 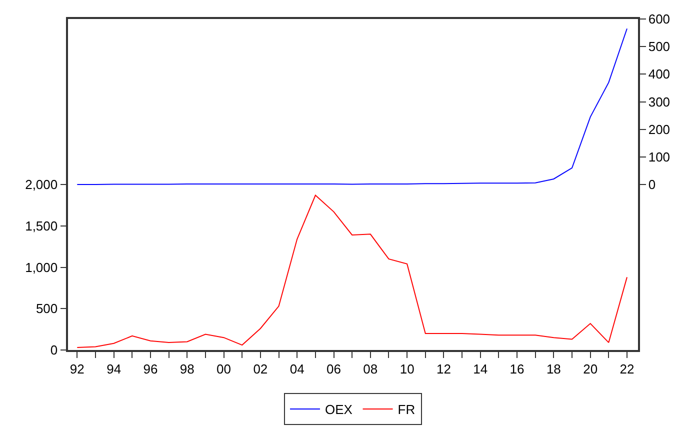 What do you see at coordinates (339, 410) in the screenshot?
I see `legend-label: OEX` at bounding box center [339, 410].